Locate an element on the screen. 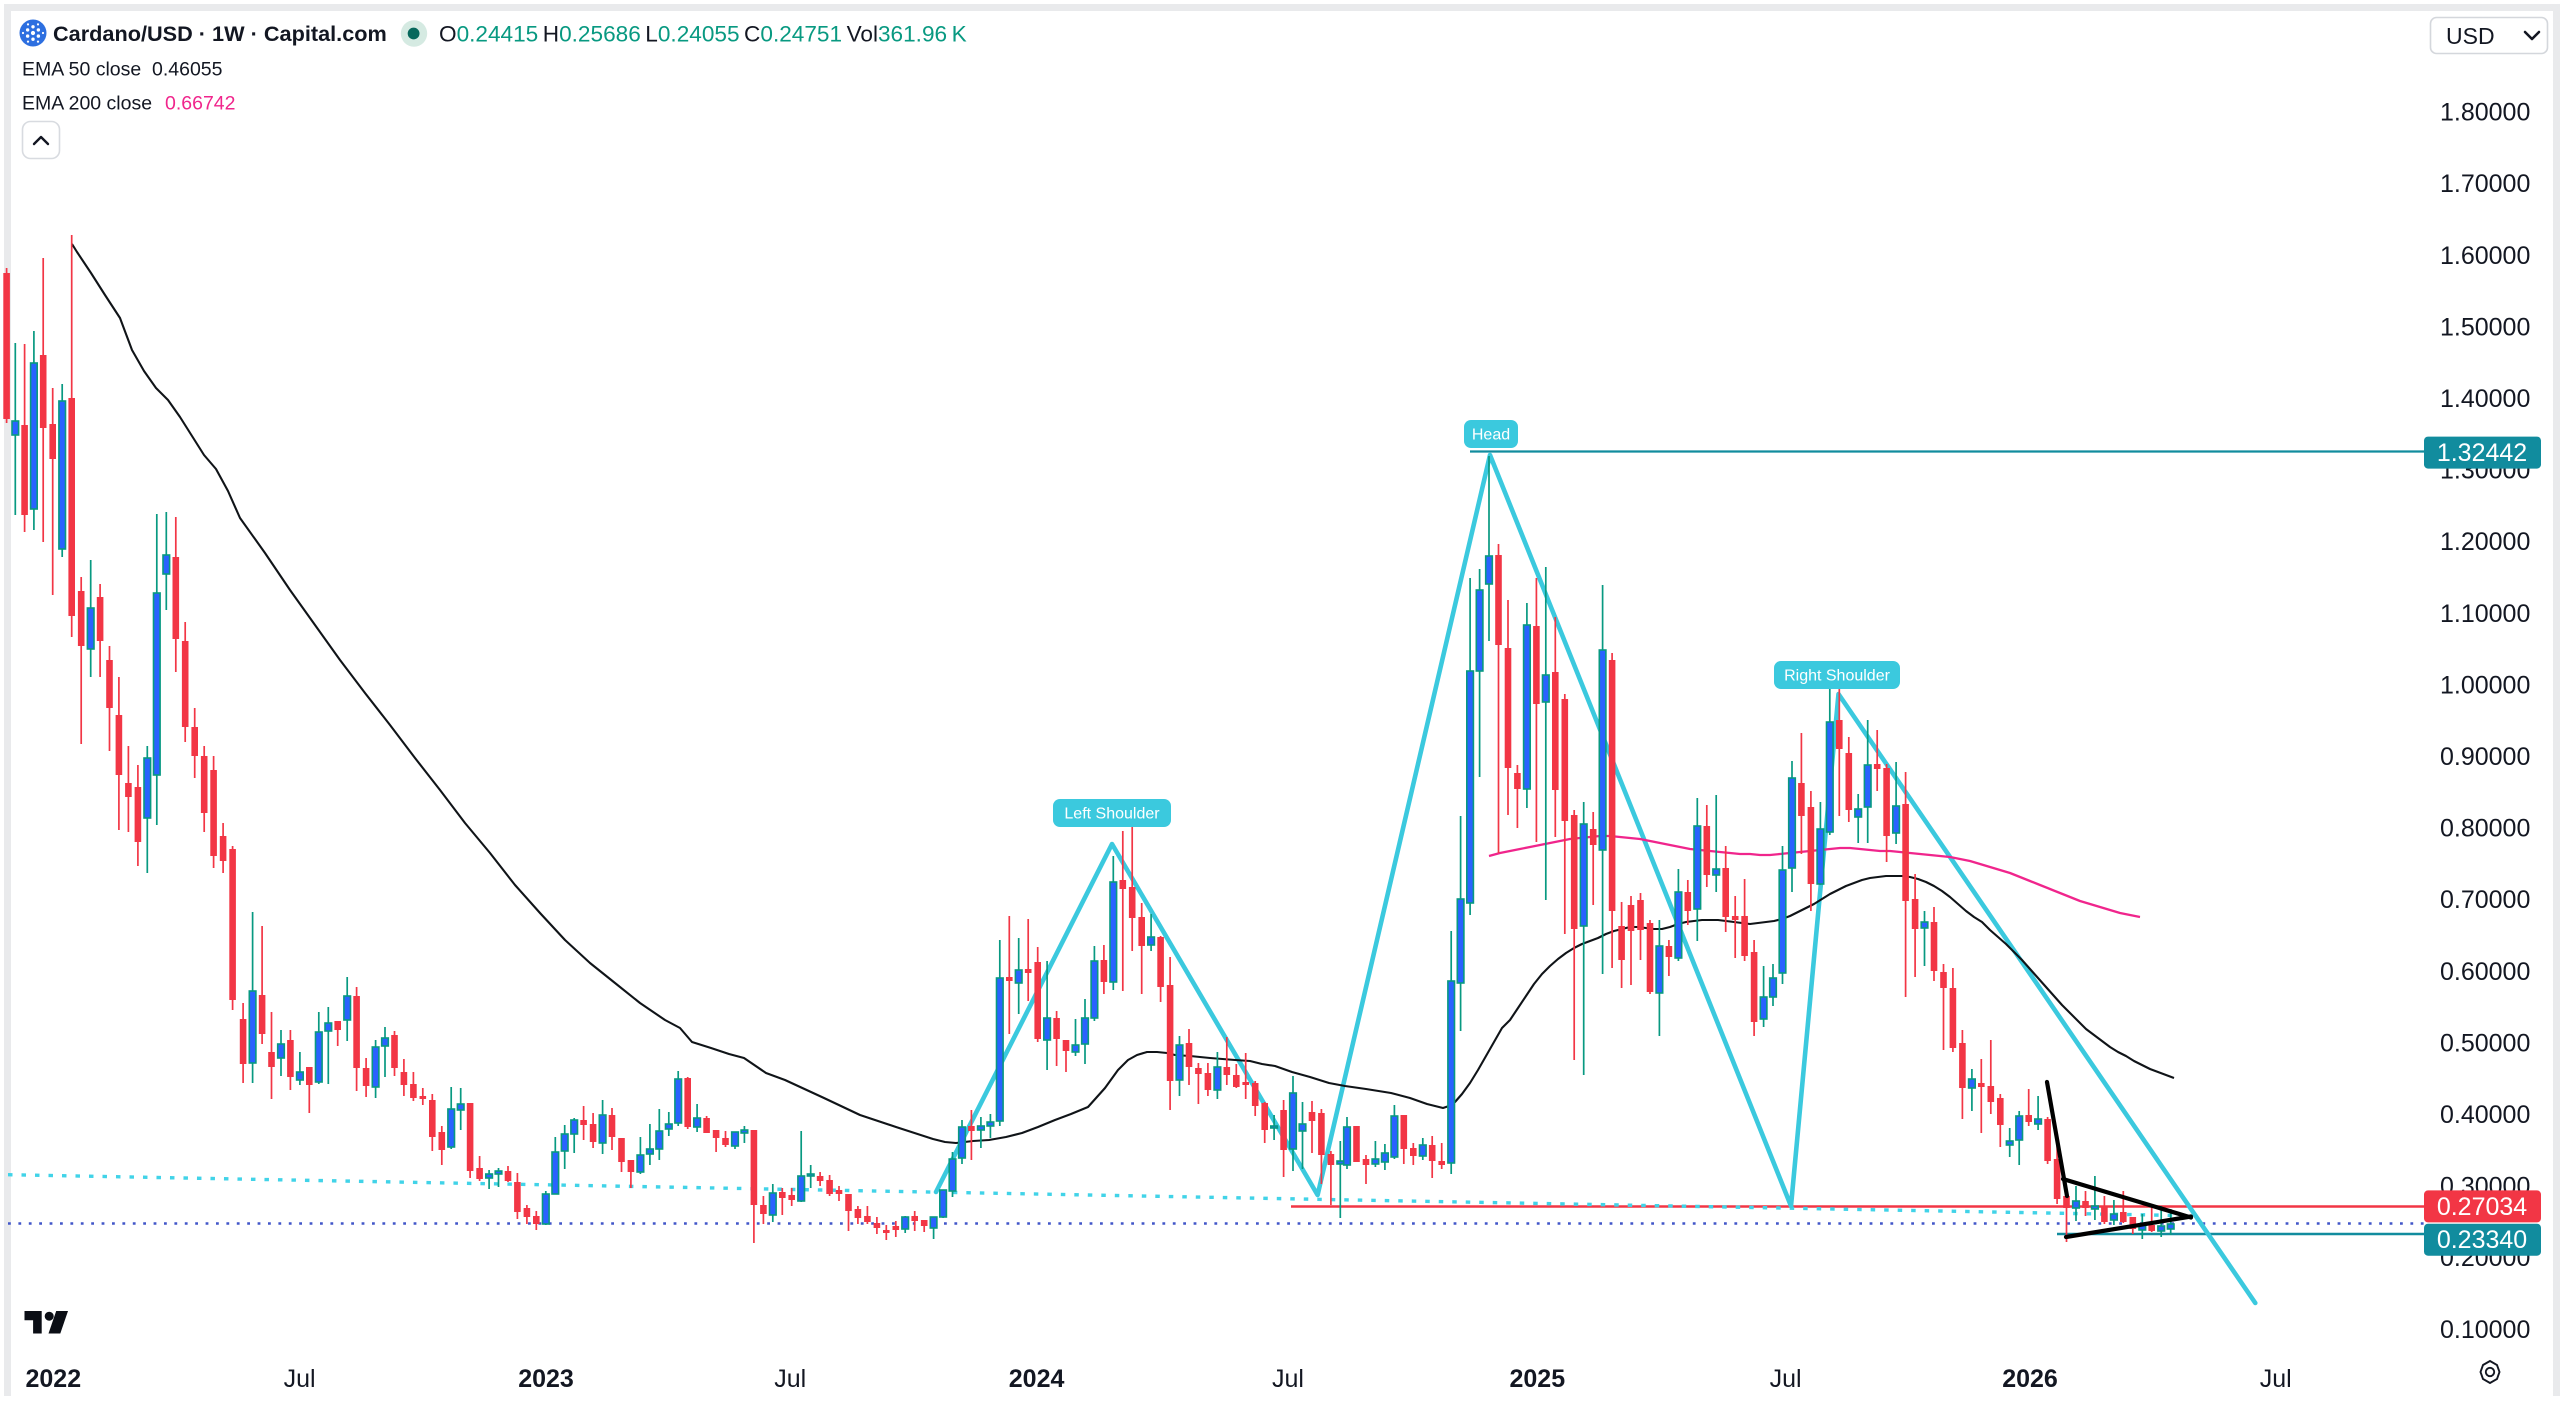  svg-text: 1.20000 is located at coordinates (2485, 542).